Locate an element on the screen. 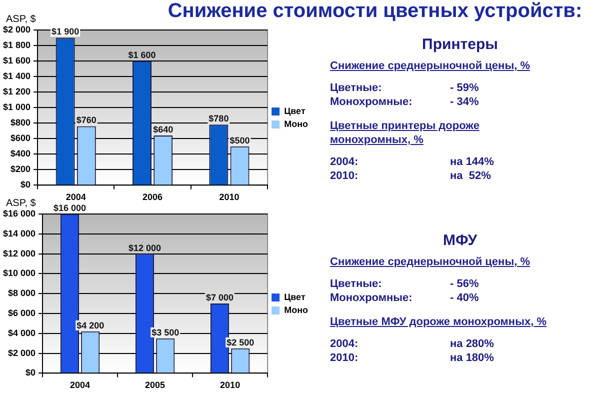  text: Принтеры is located at coordinates (460, 44).